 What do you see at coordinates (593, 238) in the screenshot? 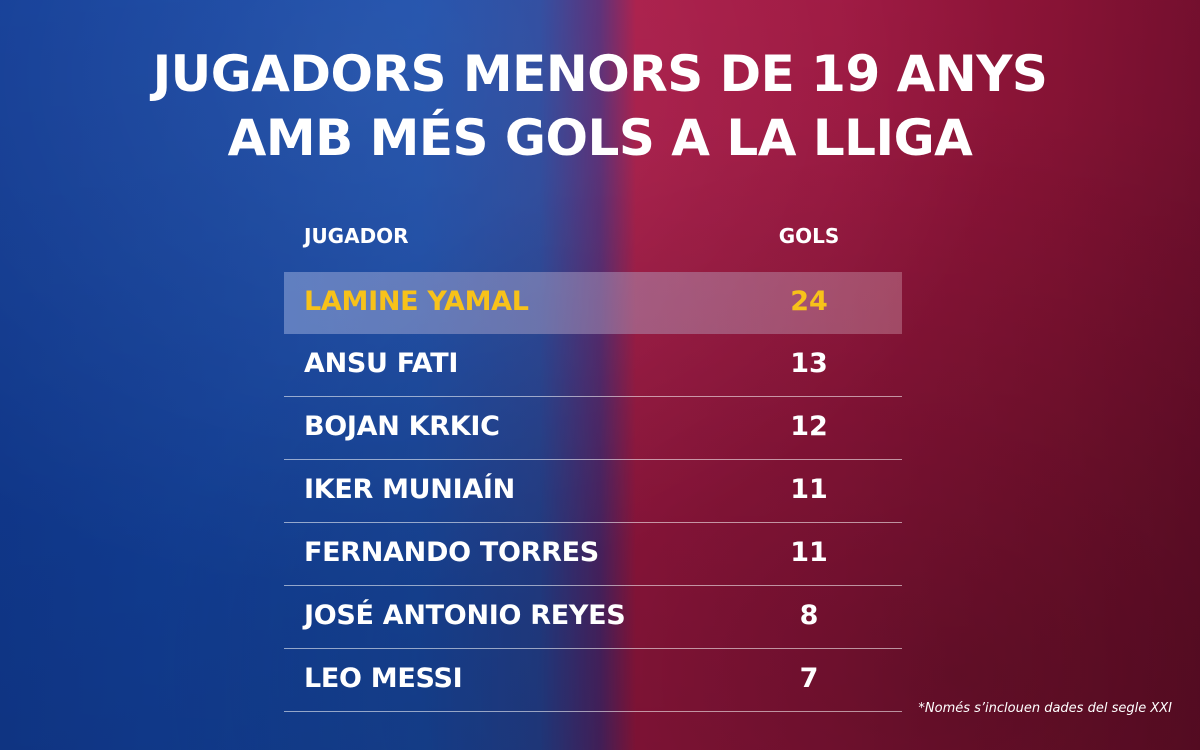
I see `table-header: JUGADOR GOLS` at bounding box center [593, 238].